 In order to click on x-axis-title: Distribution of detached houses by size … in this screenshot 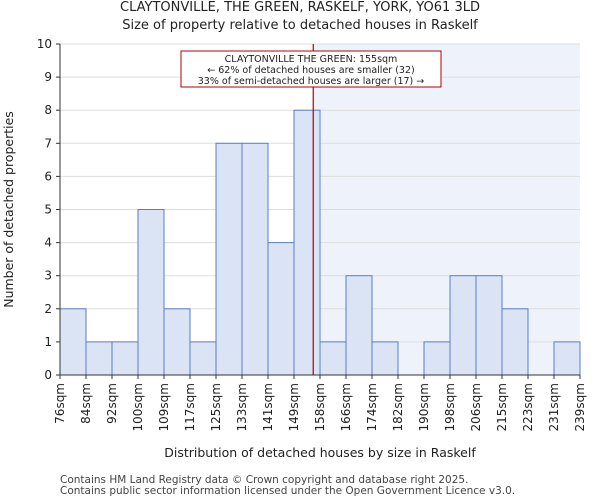, I will do `click(320, 452)`.